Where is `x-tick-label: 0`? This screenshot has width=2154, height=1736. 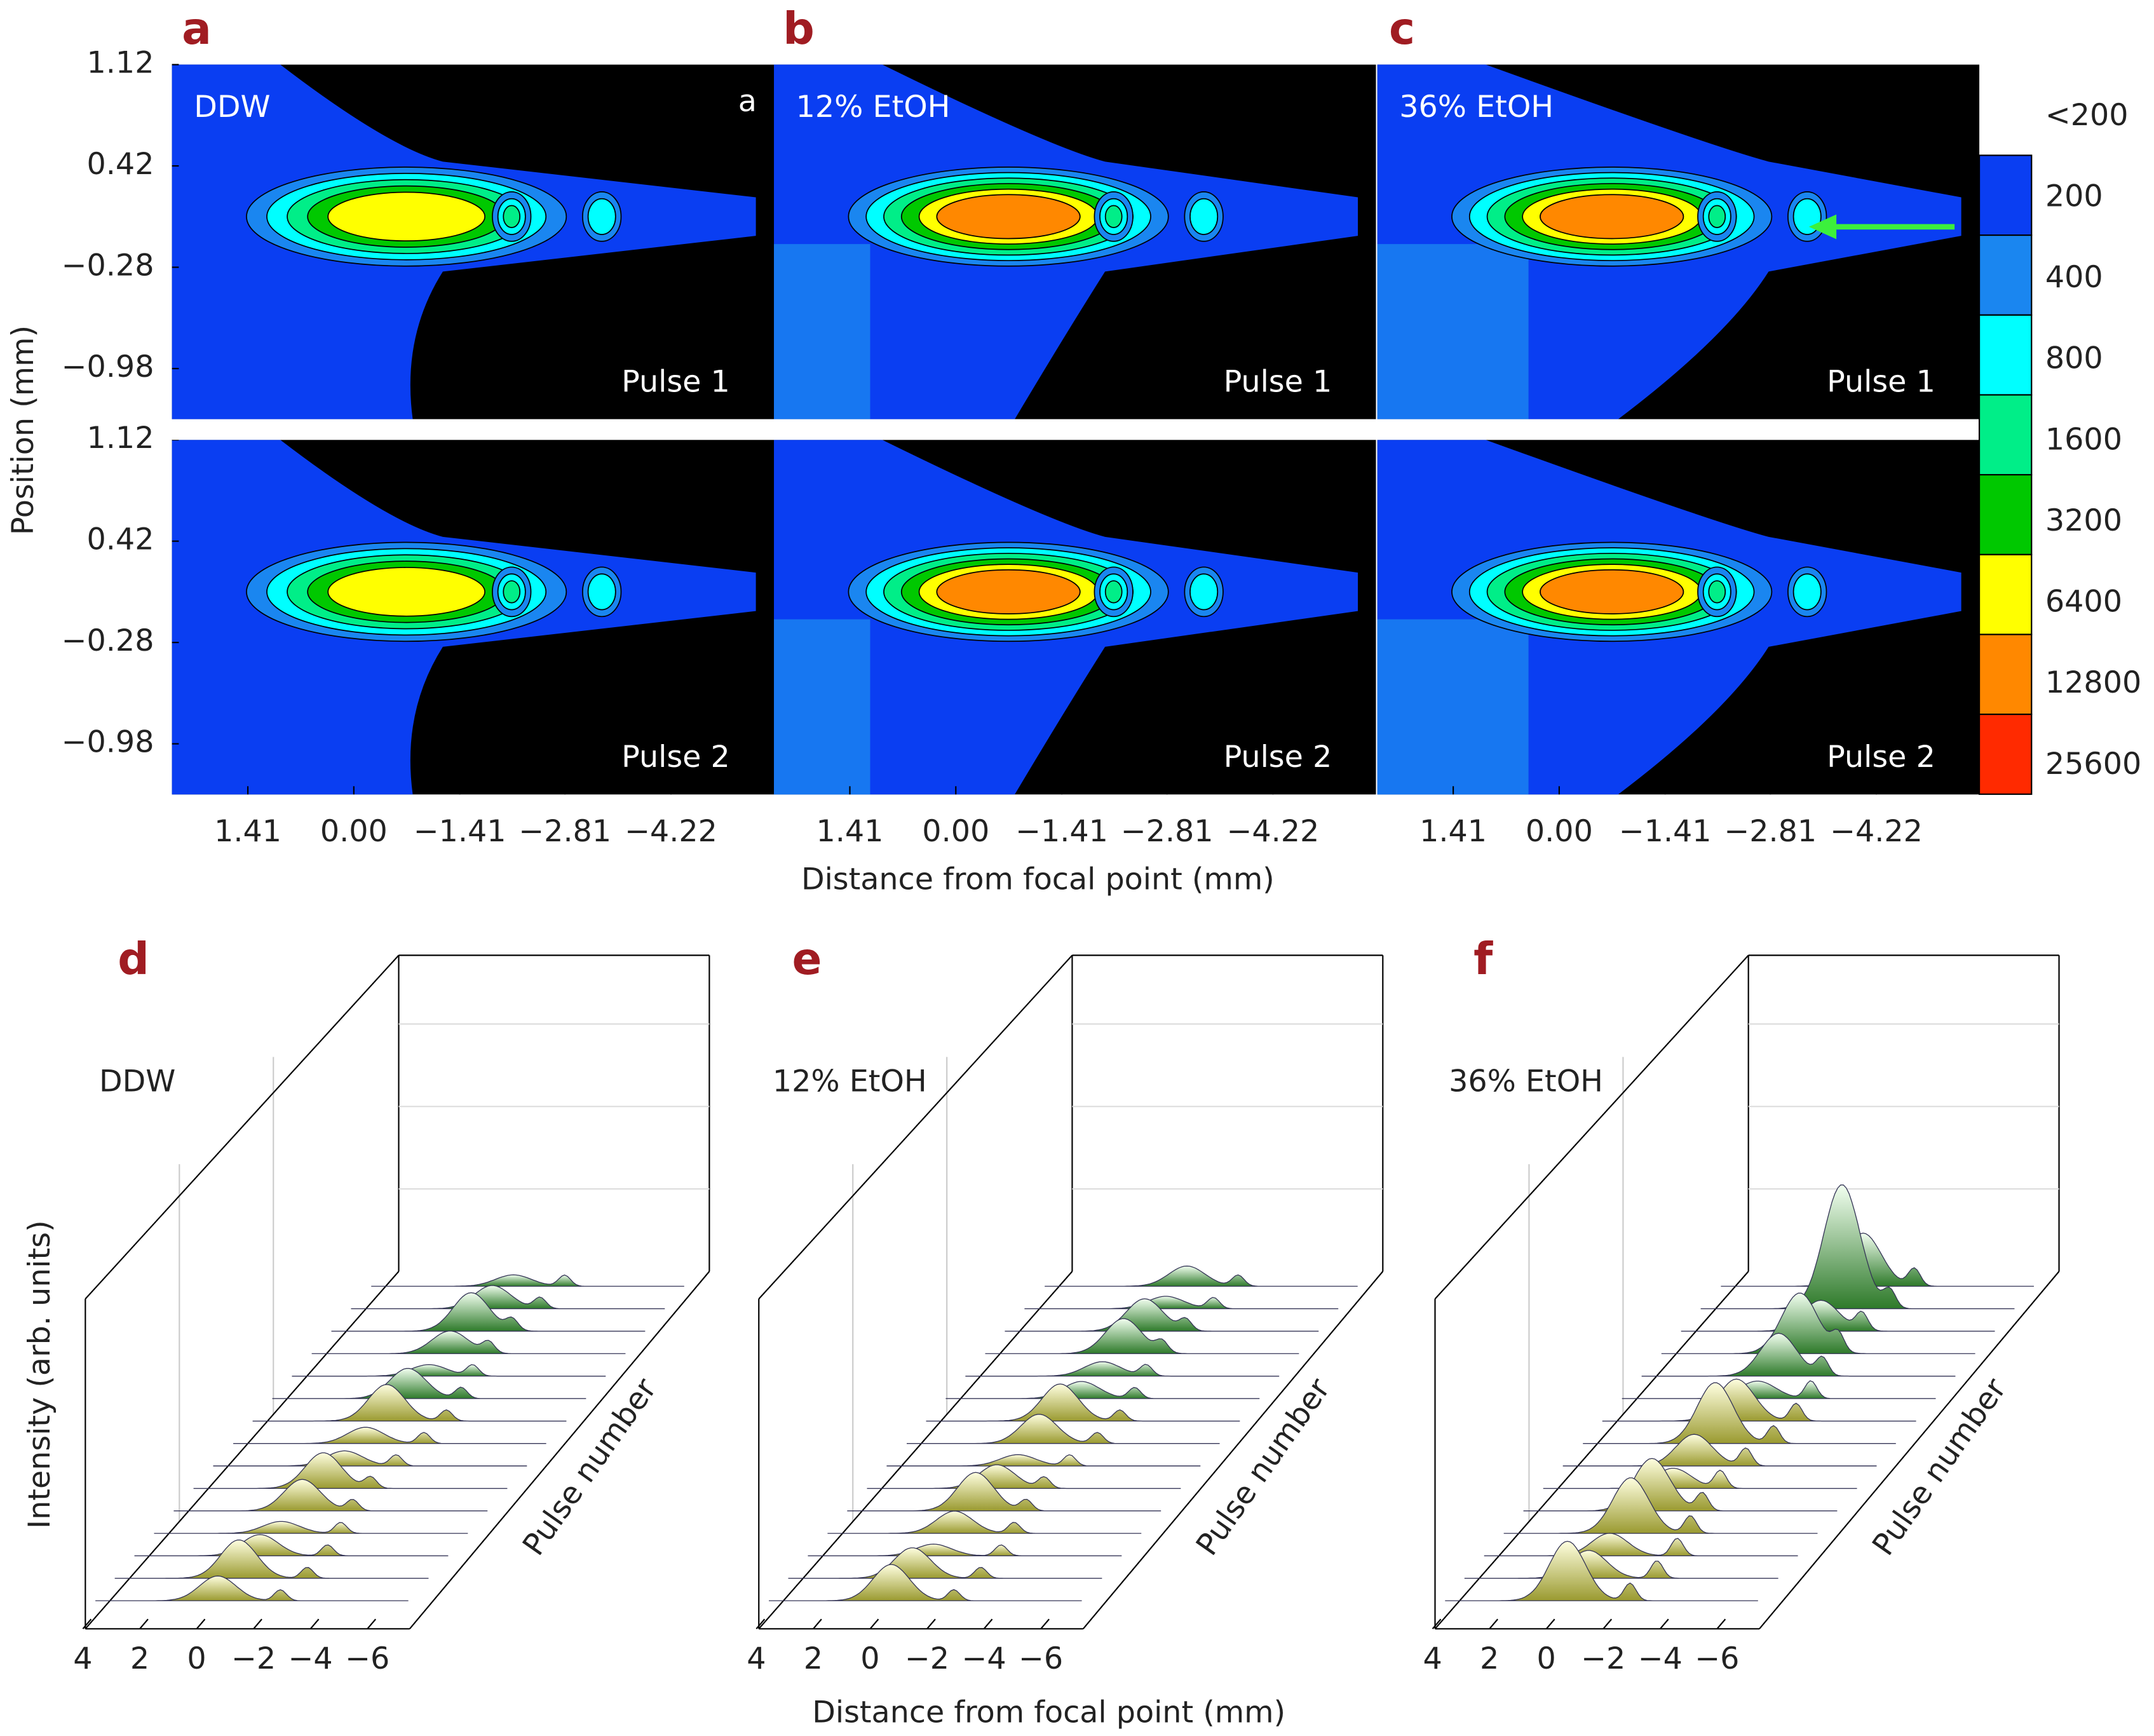
x-tick-label: 0 is located at coordinates (1546, 1658).